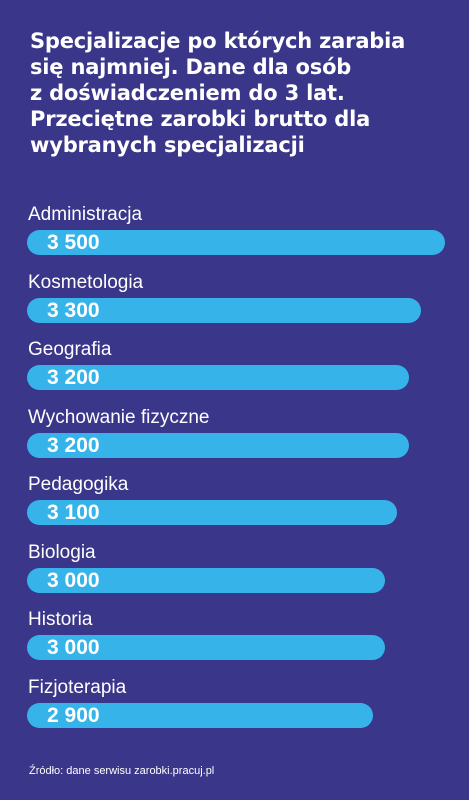 The height and width of the screenshot is (800, 469). I want to click on title-line: z doświadczeniem do 3 lat., so click(187, 93).